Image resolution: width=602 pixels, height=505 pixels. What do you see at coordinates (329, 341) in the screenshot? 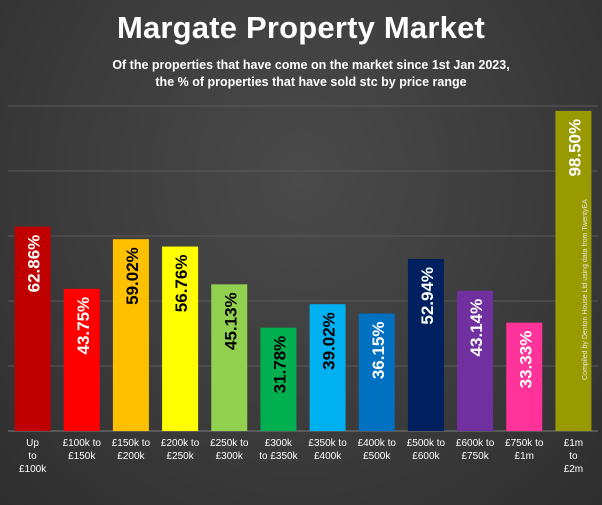
I see `data-label-6: 39.02%` at bounding box center [329, 341].